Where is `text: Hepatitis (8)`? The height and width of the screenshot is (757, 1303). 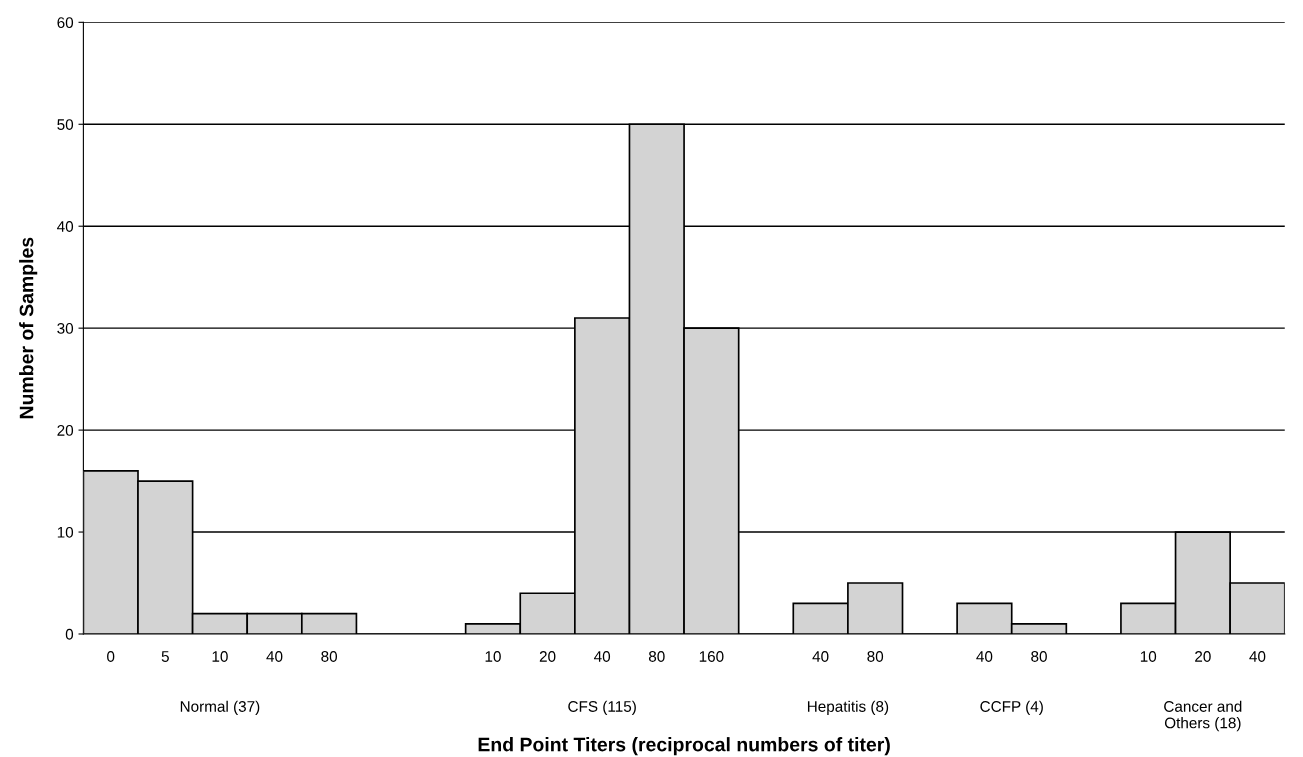
text: Hepatitis (8) is located at coordinates (848, 707).